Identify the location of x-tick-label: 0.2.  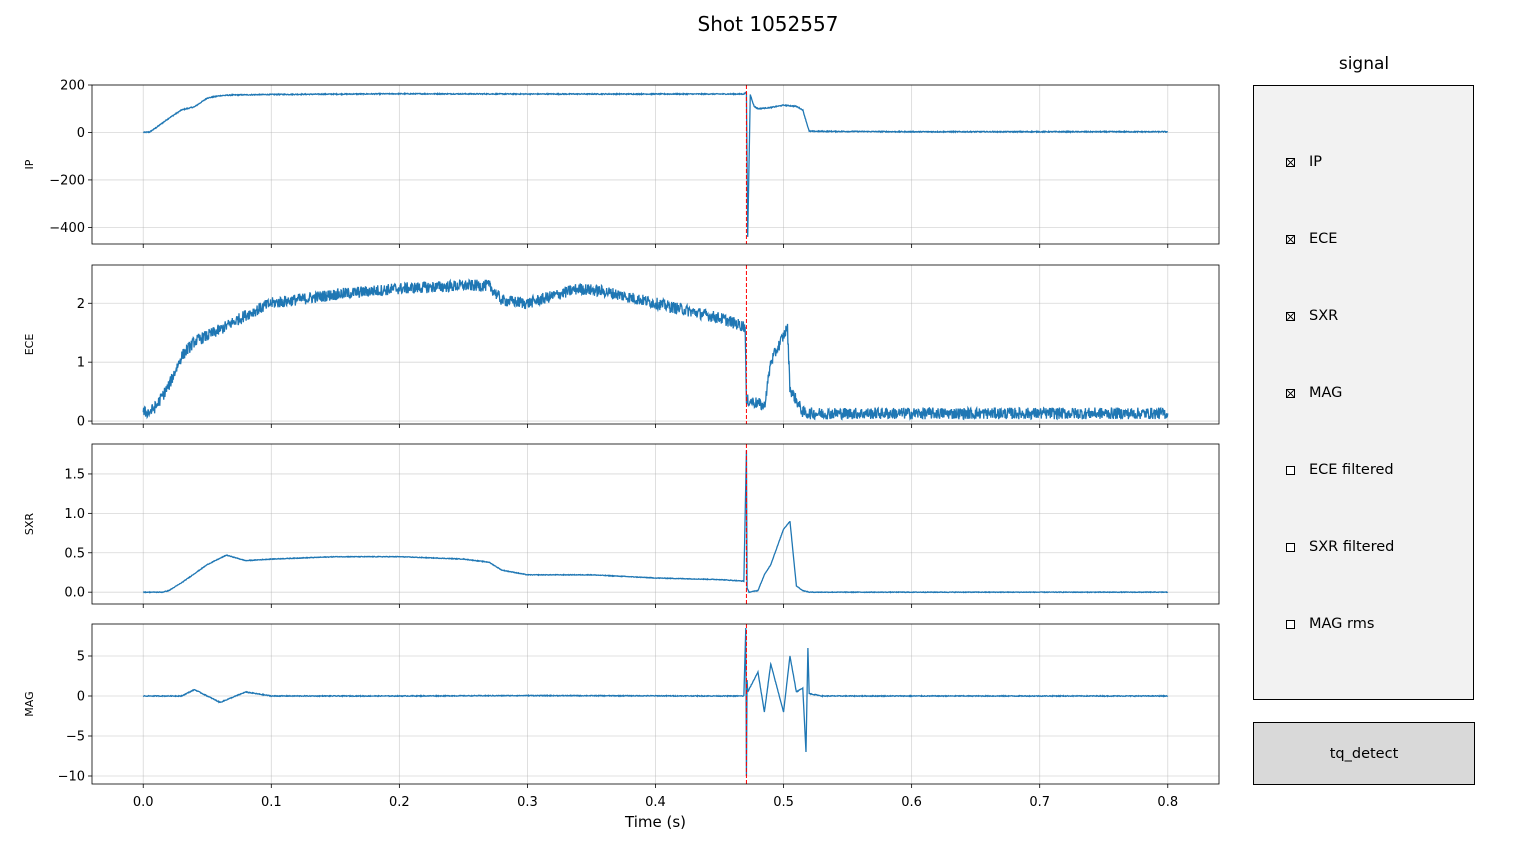
(399, 802).